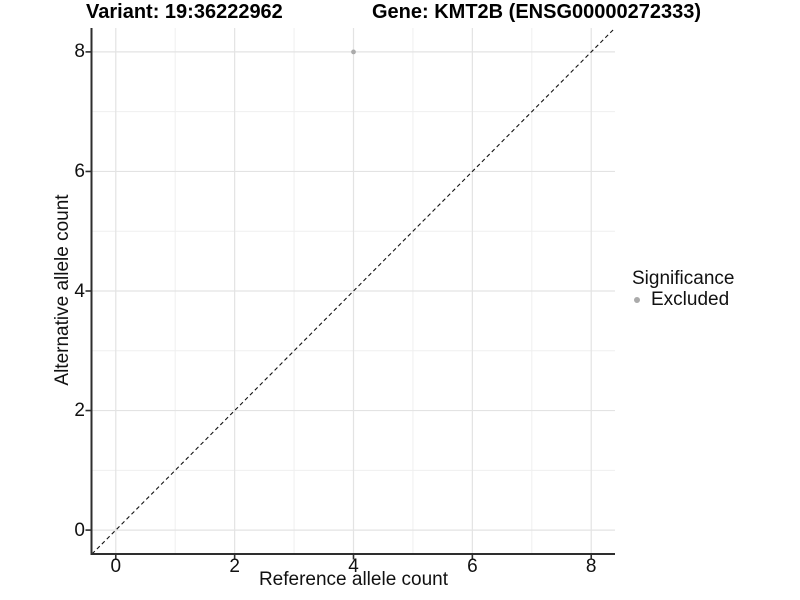 The image size is (800, 600). What do you see at coordinates (184, 12) in the screenshot?
I see `plot-title-variant: Variant: 19:36222962` at bounding box center [184, 12].